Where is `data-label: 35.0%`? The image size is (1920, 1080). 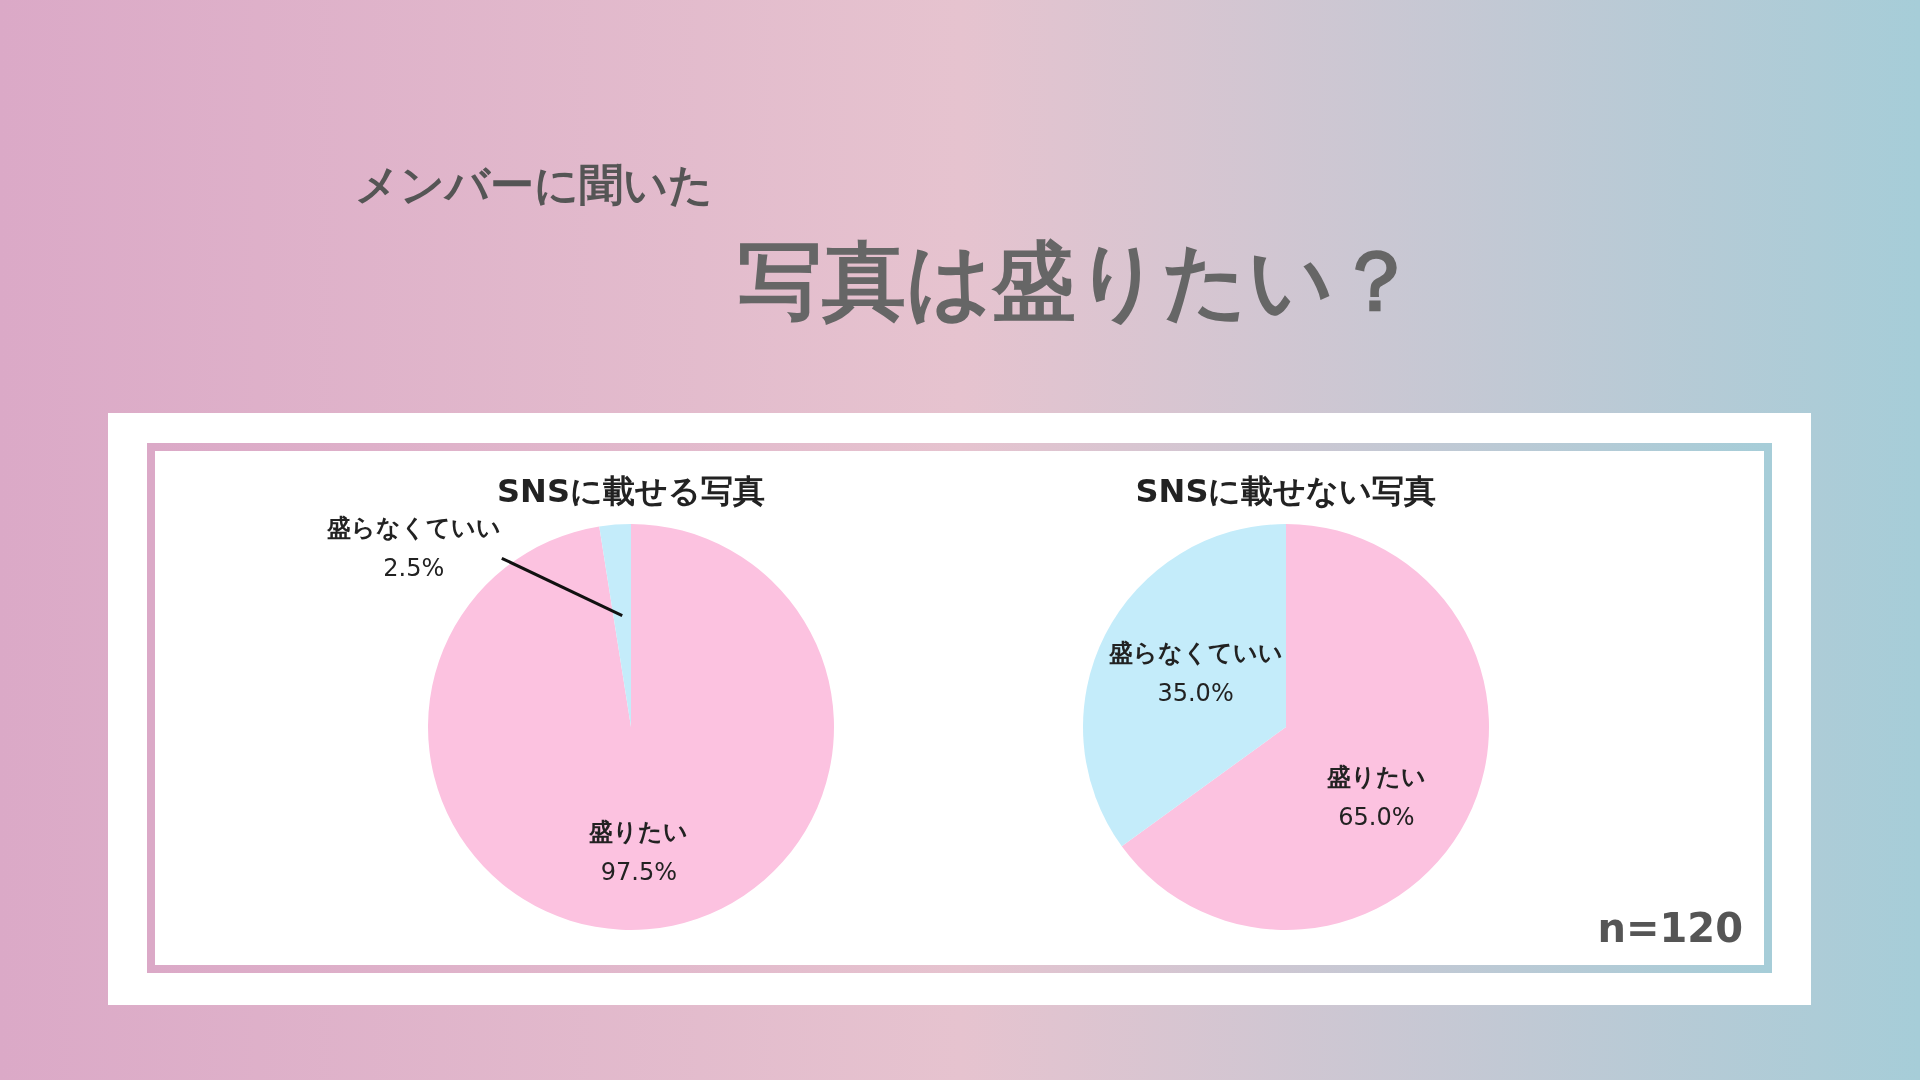
data-label: 35.0% is located at coordinates (1195, 692).